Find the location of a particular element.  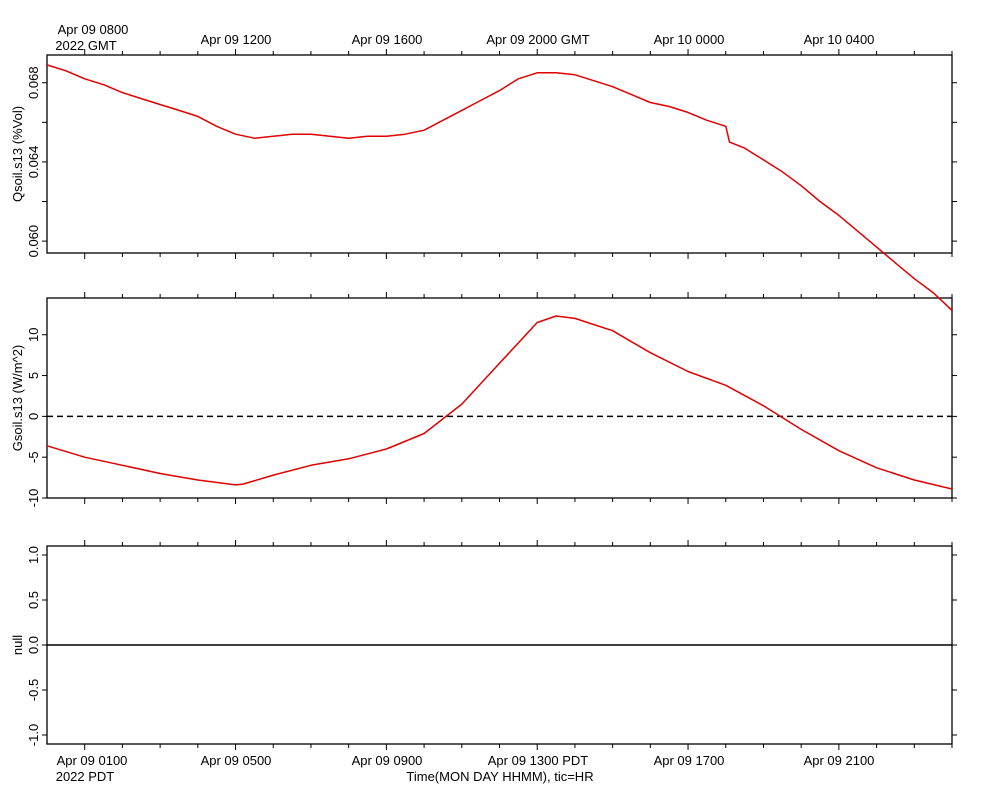

panel-2-ytick-label: 10 is located at coordinates (33, 335).